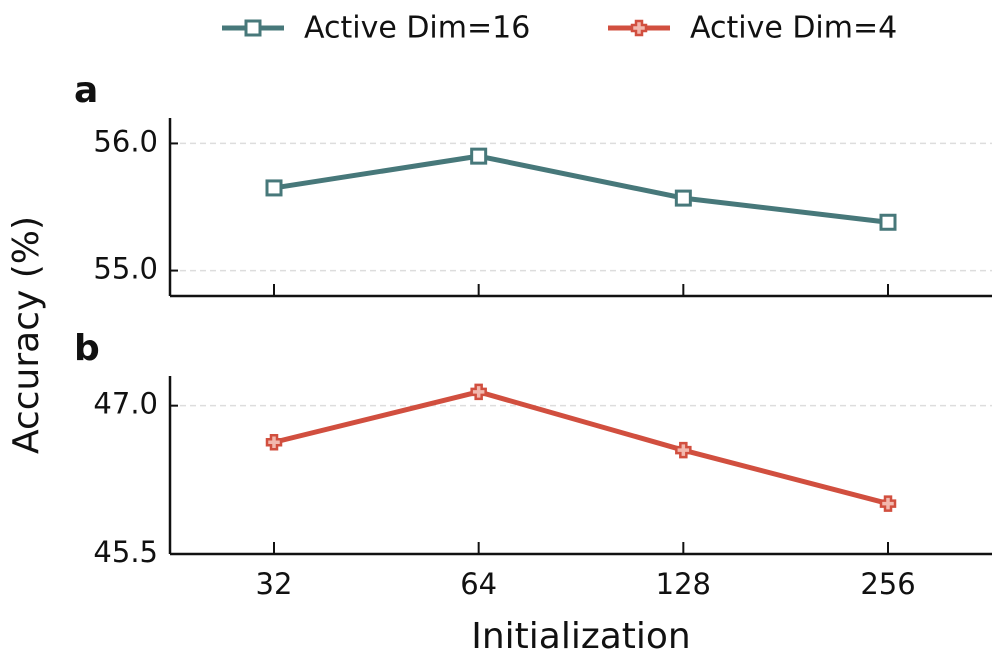  I want to click on y-tick-label: 45.5, so click(125, 552).